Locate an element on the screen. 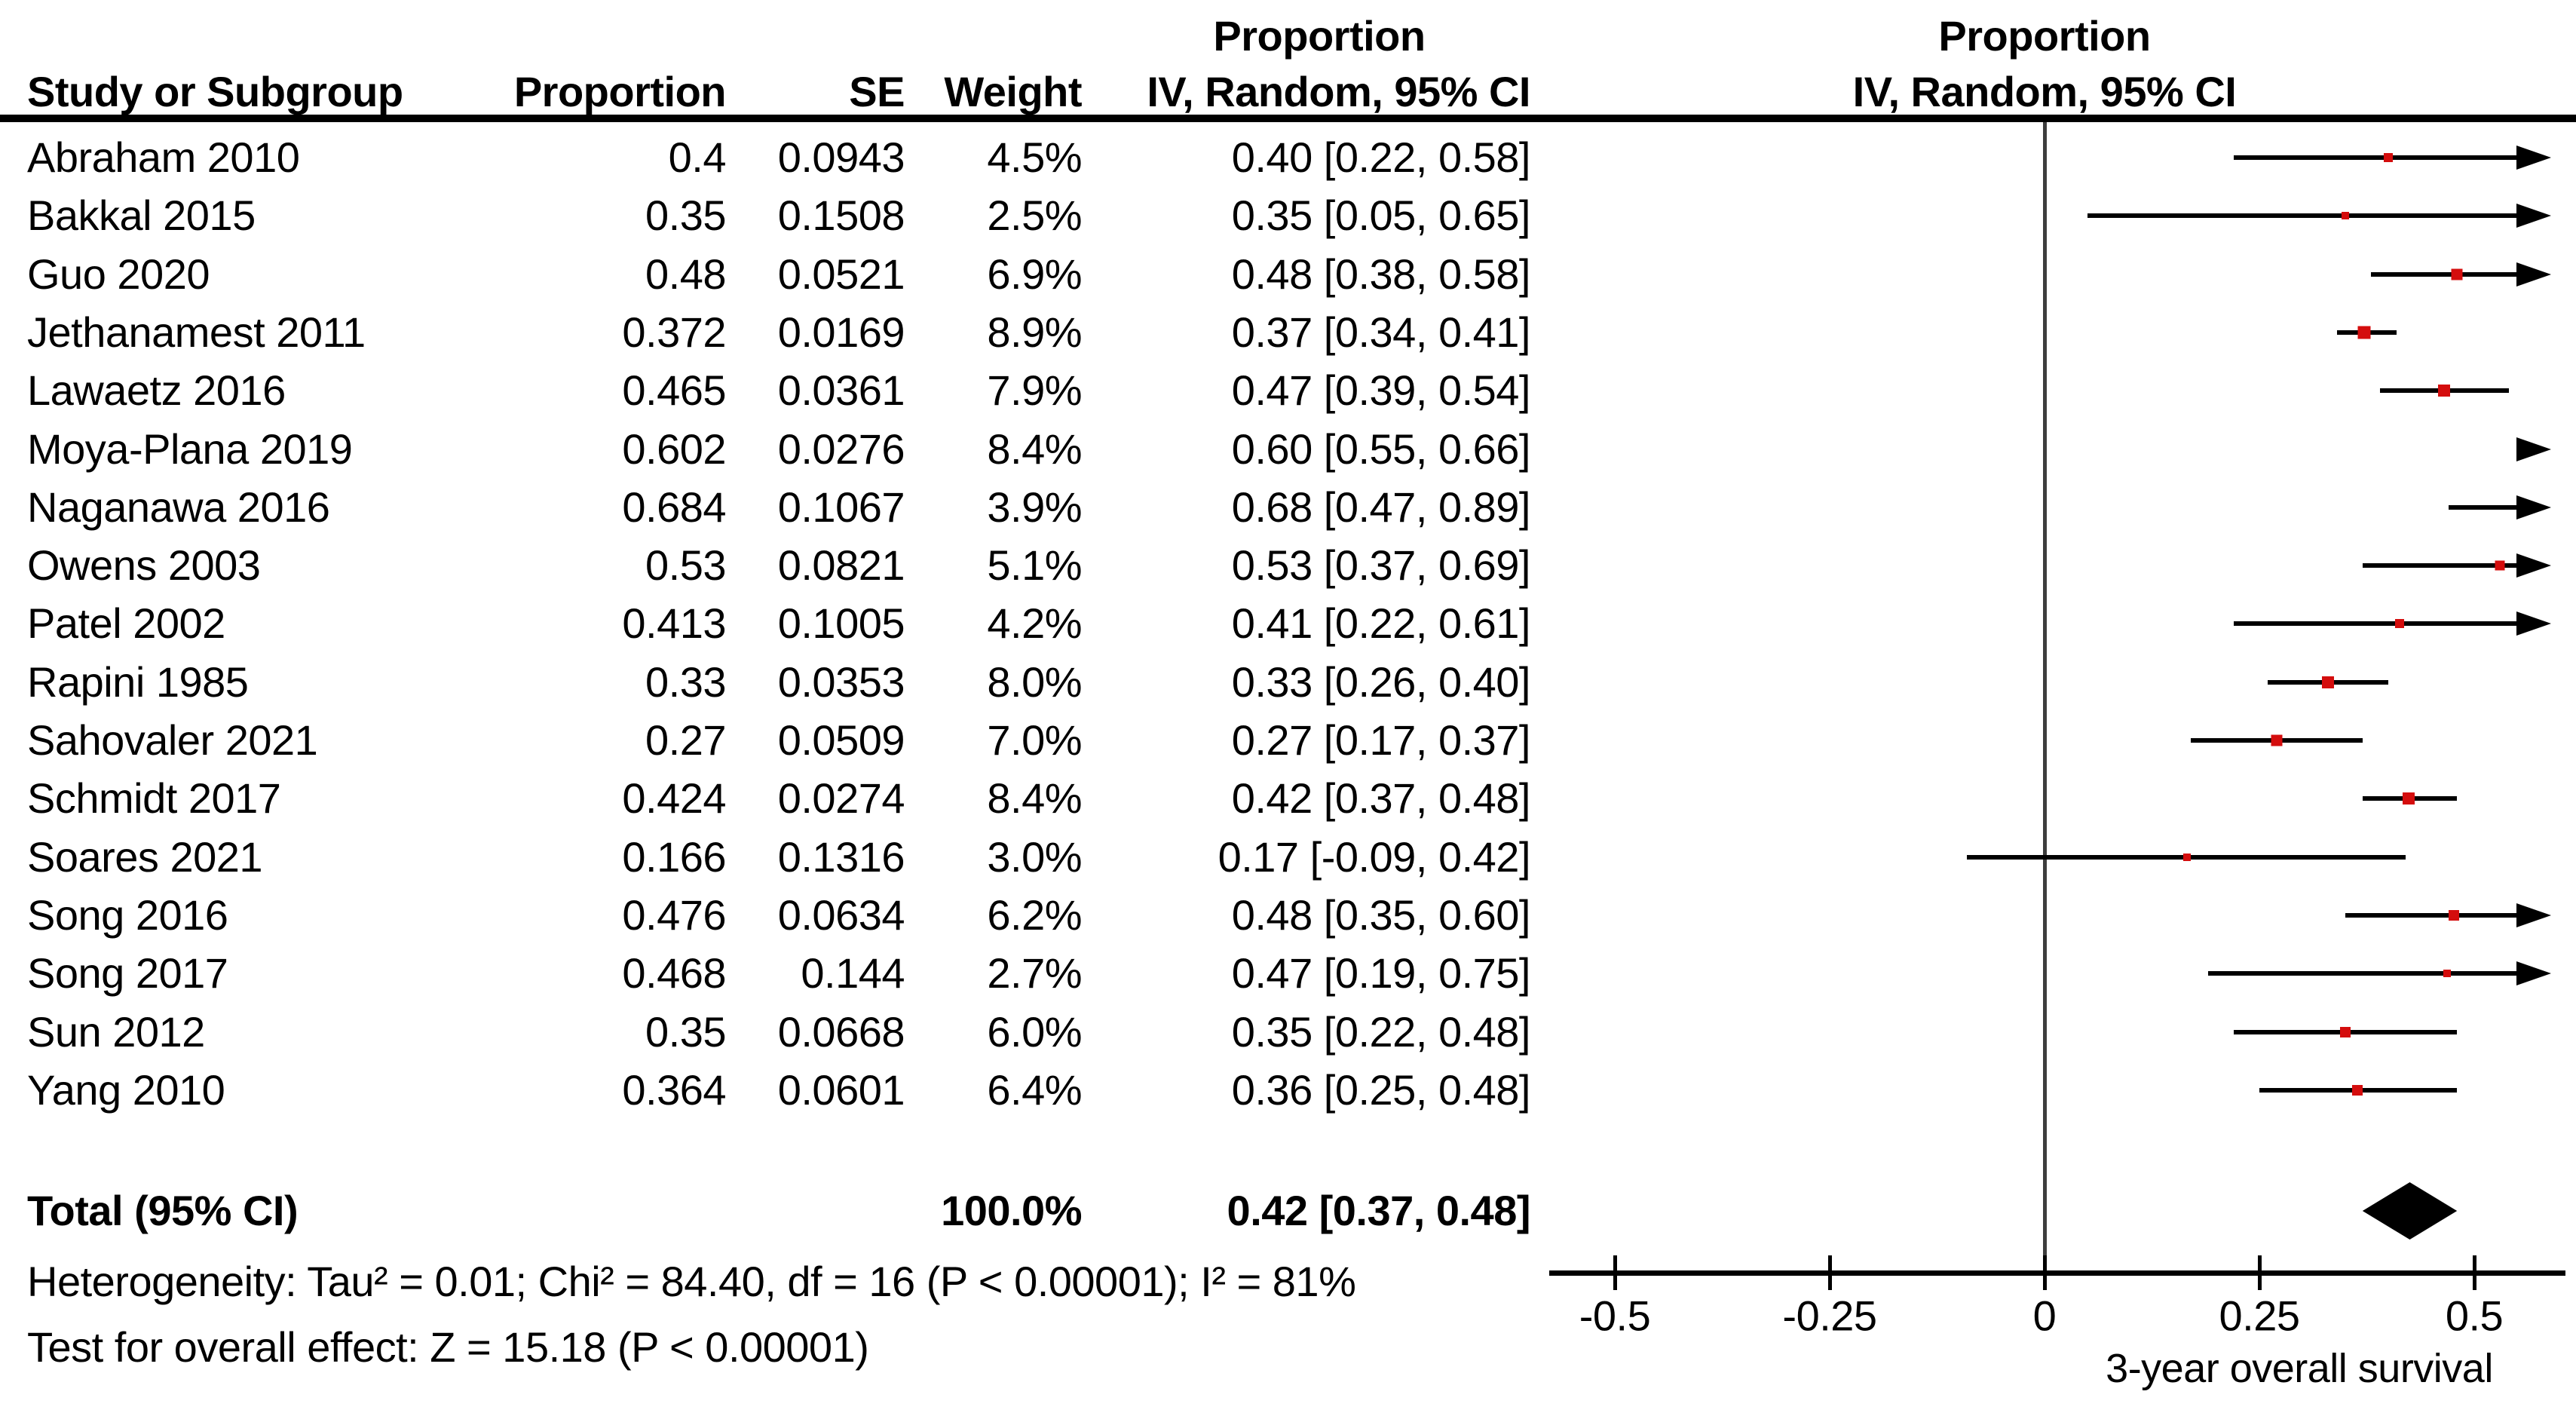  study-ci-text: 0.48 [0.35, 0.60] is located at coordinates (1381, 915).